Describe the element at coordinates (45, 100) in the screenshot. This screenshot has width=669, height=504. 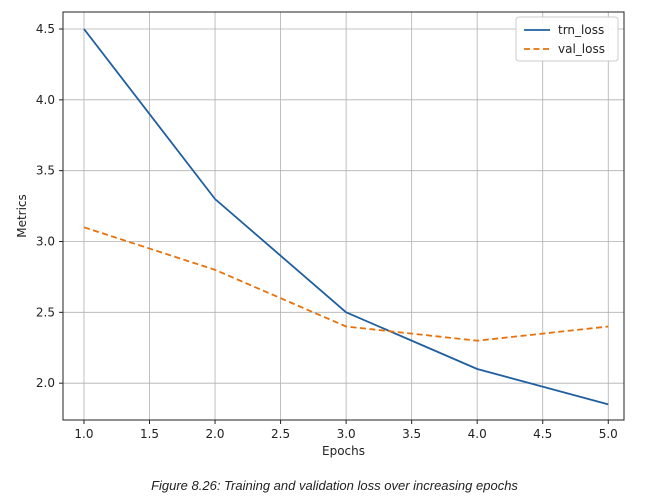
I see `y-tick-label: 4.0` at that location.